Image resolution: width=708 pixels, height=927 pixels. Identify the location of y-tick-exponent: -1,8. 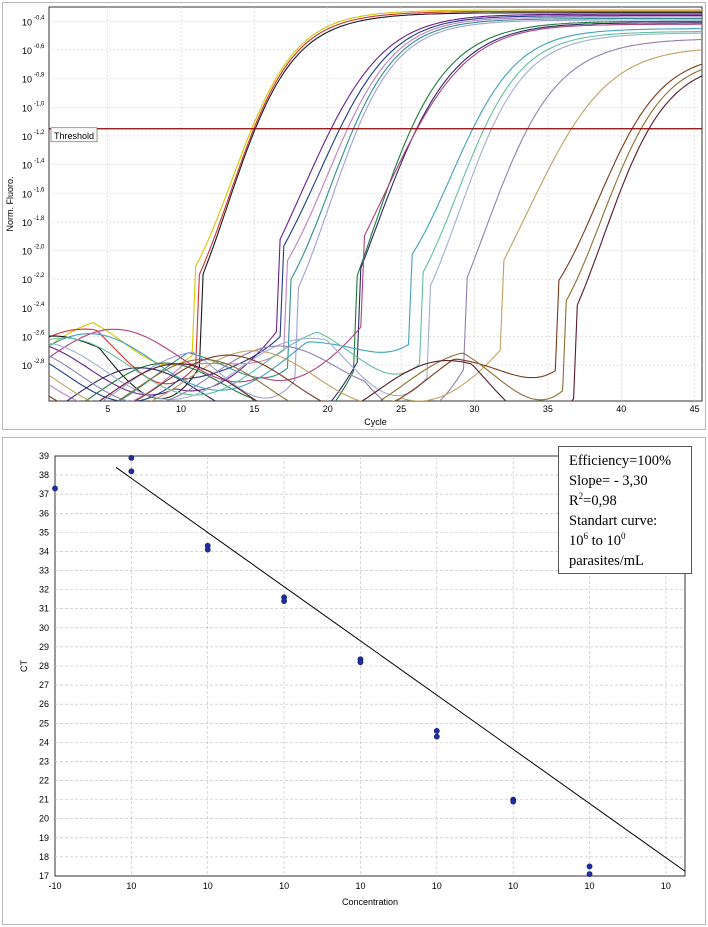
(39, 219).